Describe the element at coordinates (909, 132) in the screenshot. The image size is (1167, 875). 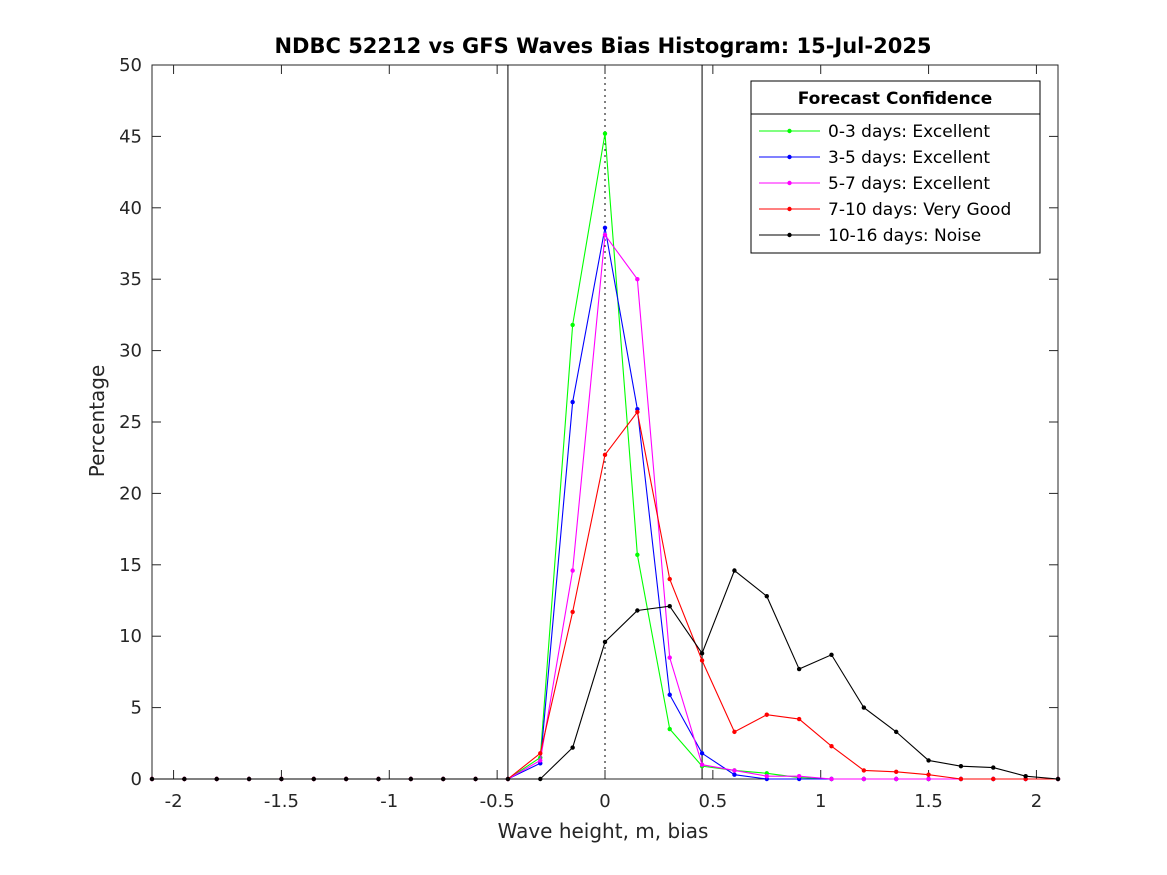
I see `legend-label: 0-3 days: Excellent` at that location.